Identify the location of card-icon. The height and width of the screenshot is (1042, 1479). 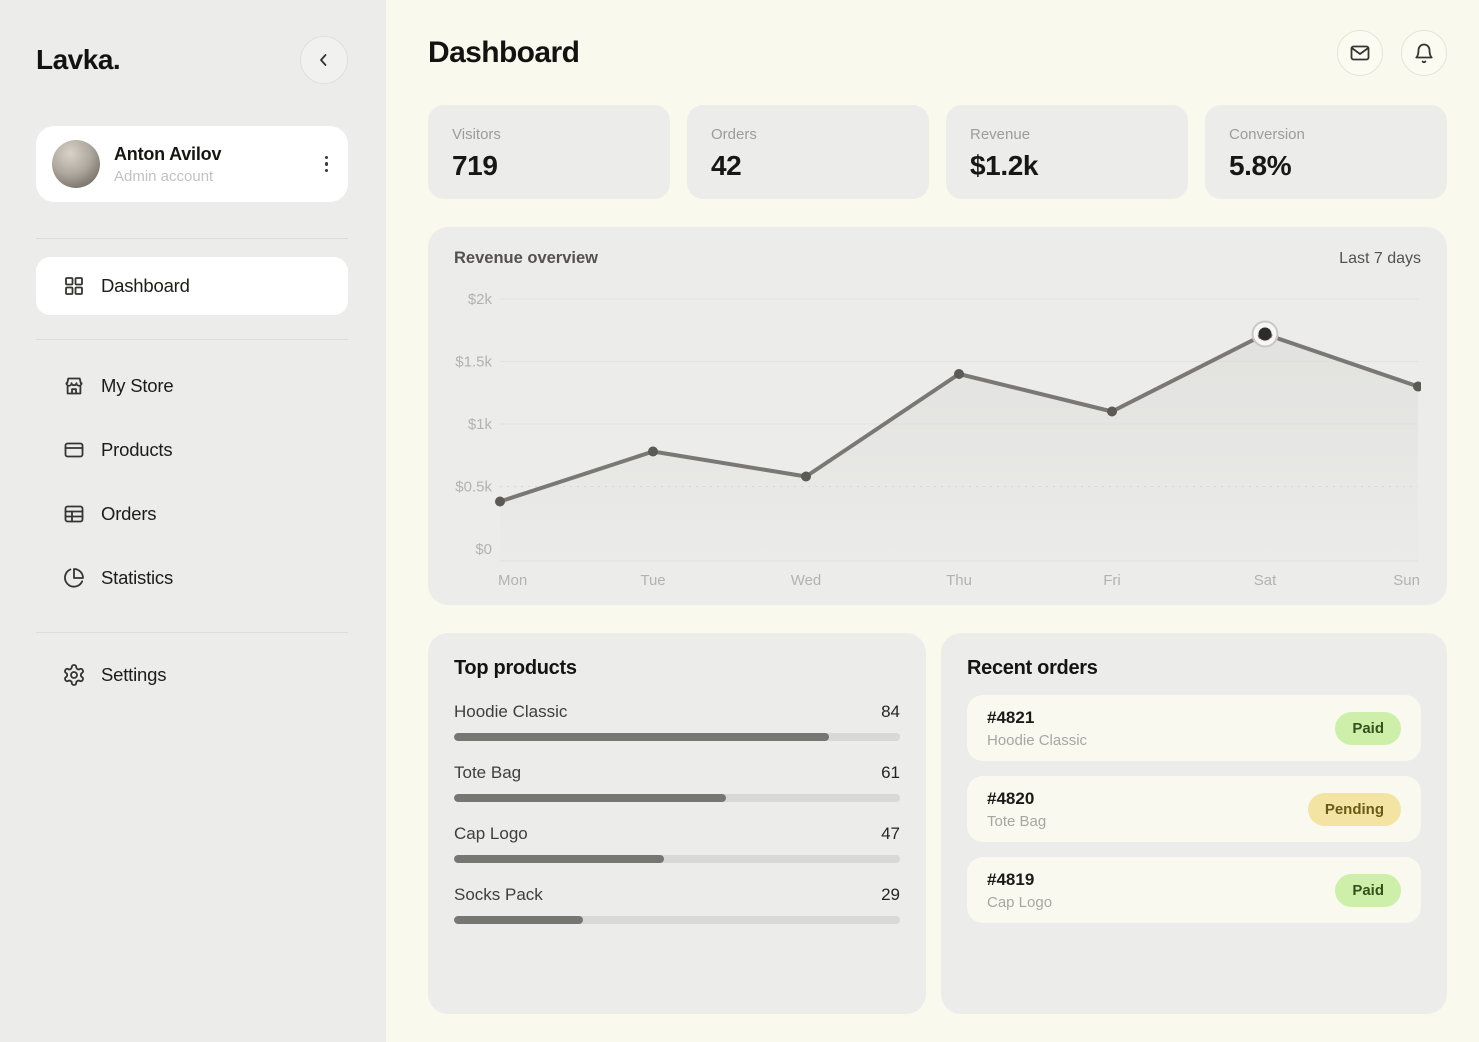
(74, 450).